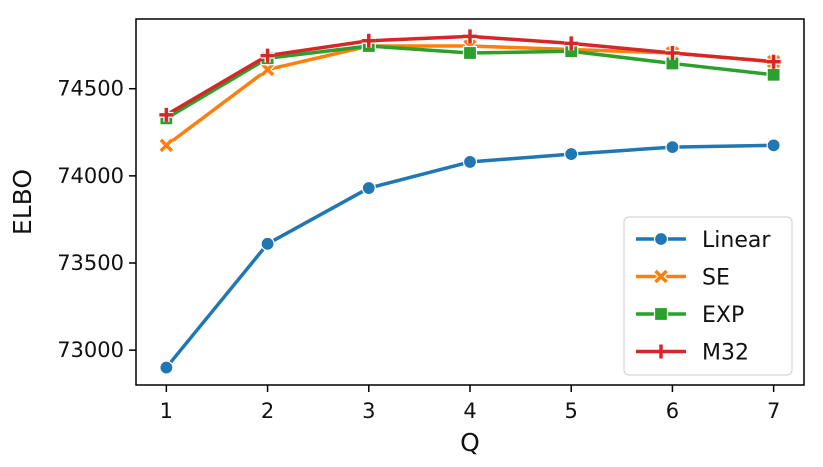  I want to click on legend-label: EXP, so click(723, 315).